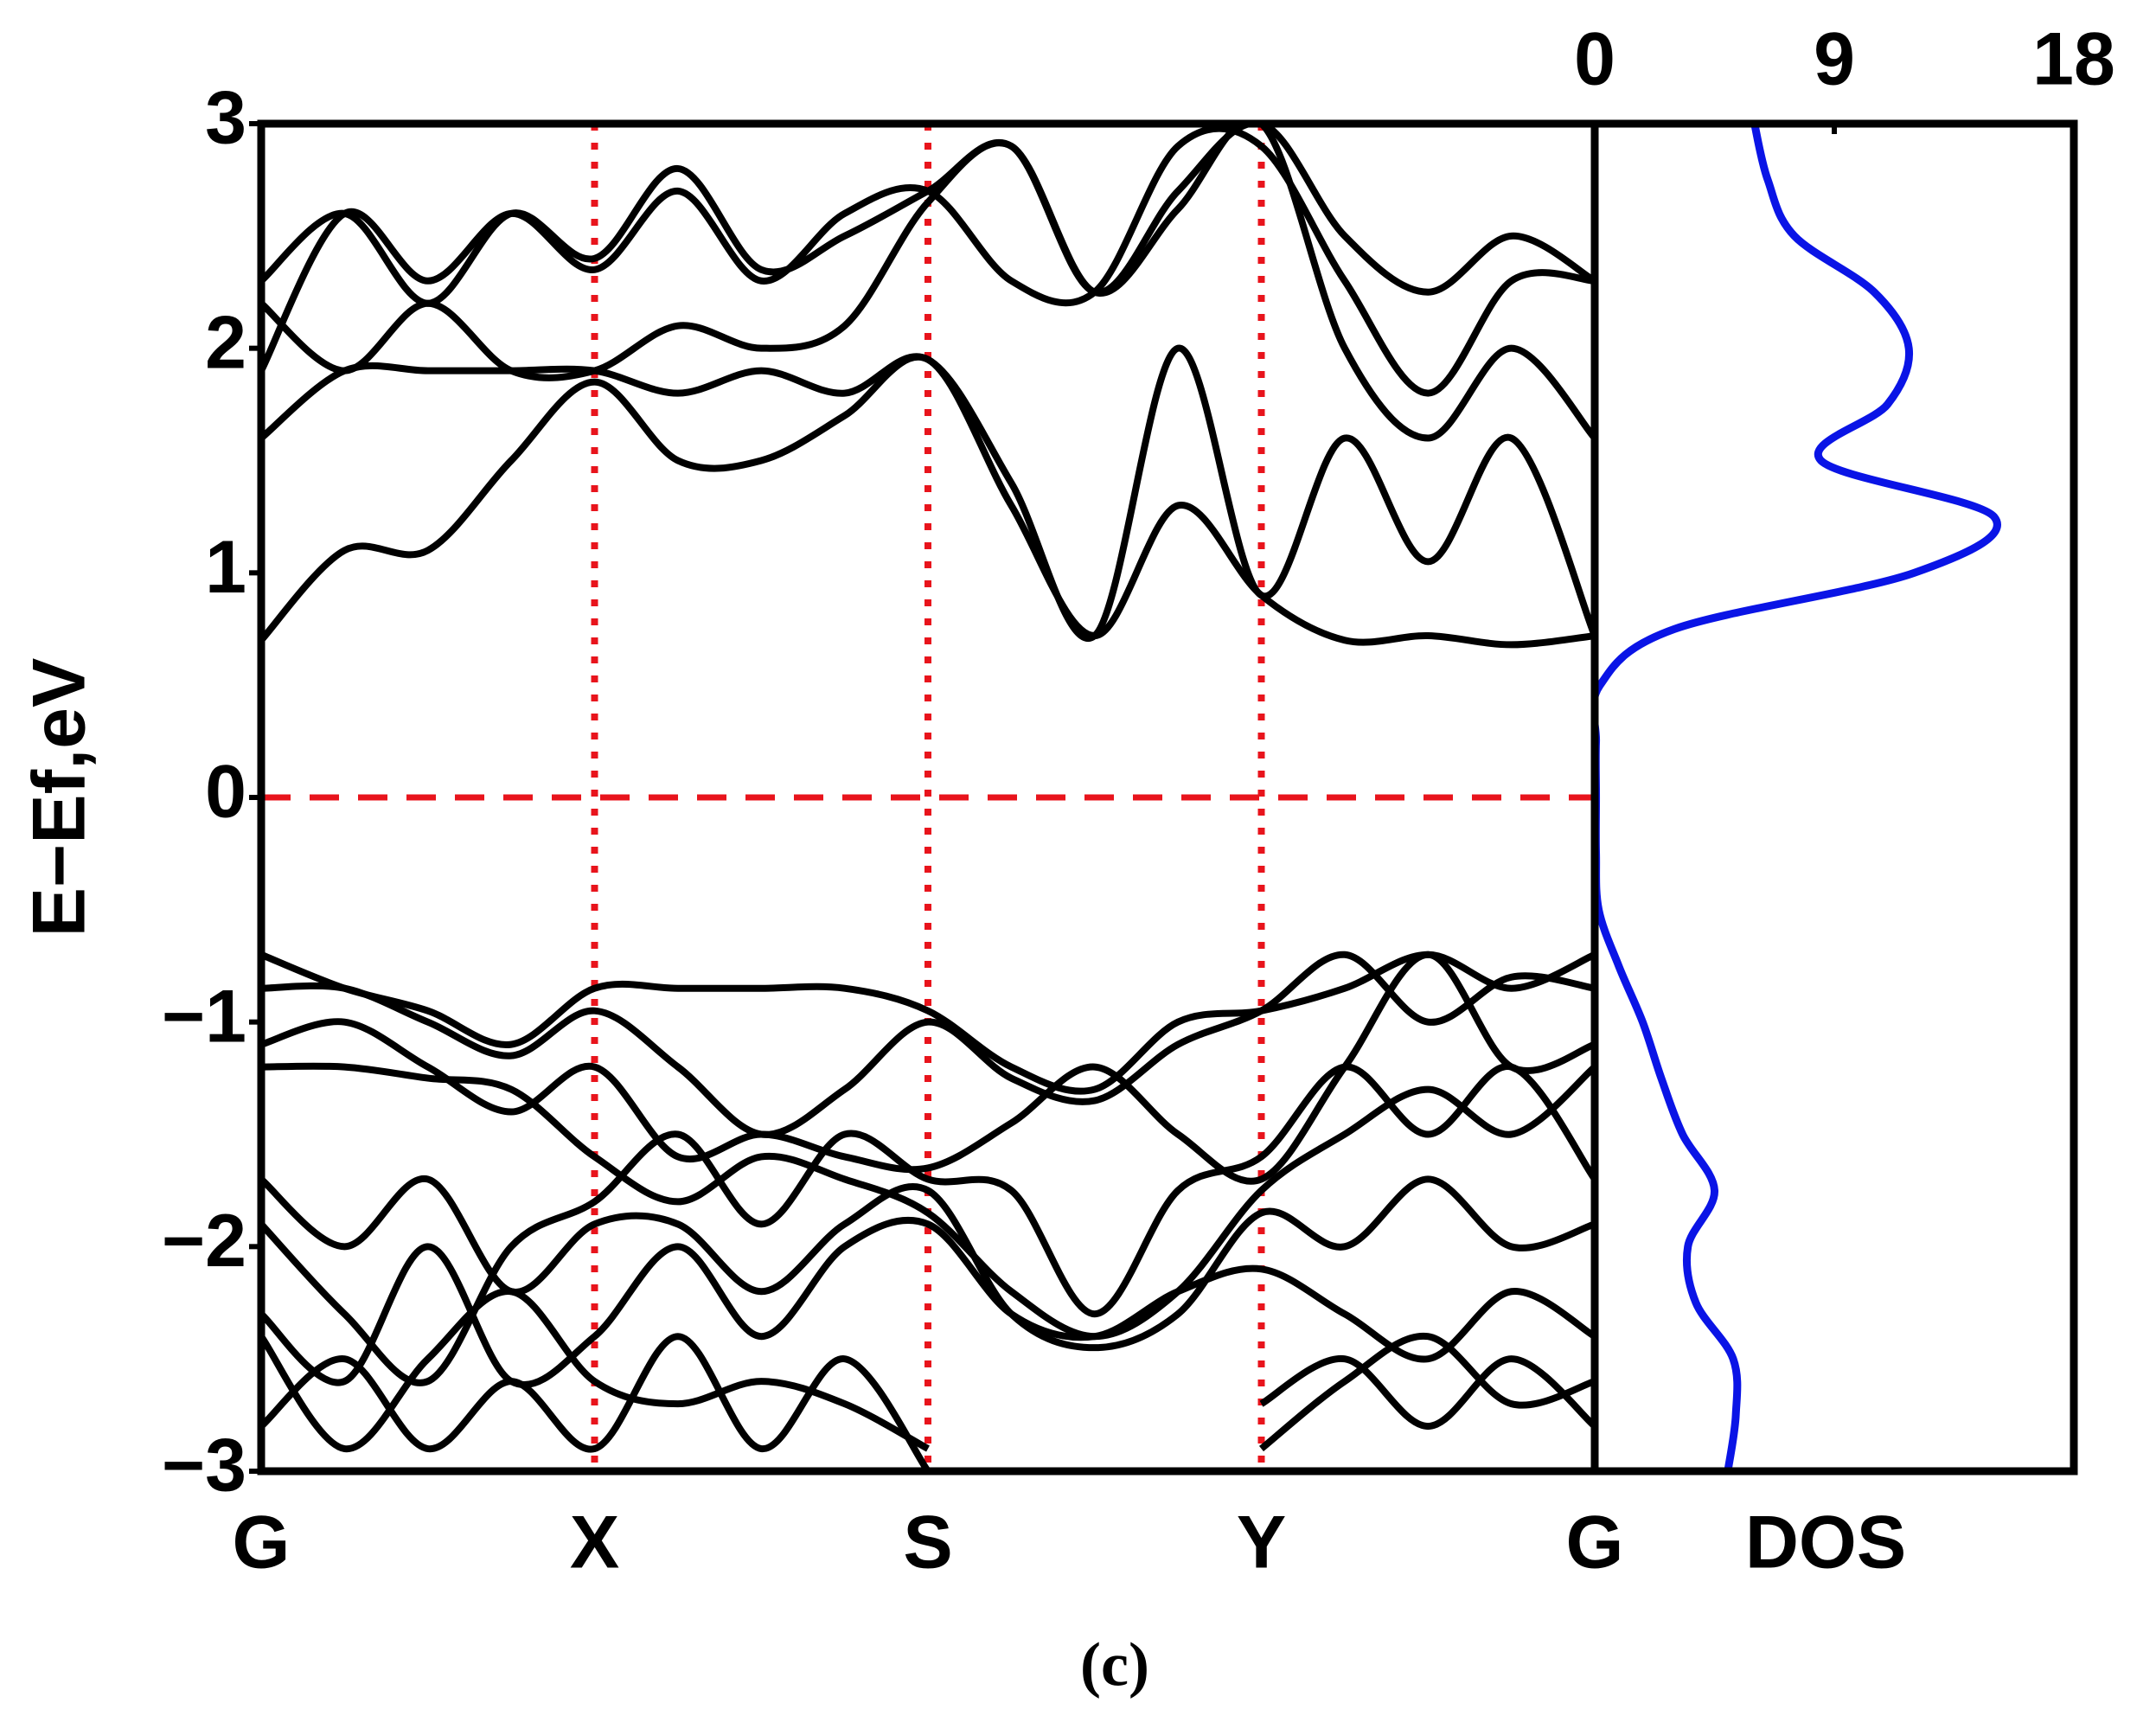  I want to click on y-tick-label: 3, so click(226, 118).